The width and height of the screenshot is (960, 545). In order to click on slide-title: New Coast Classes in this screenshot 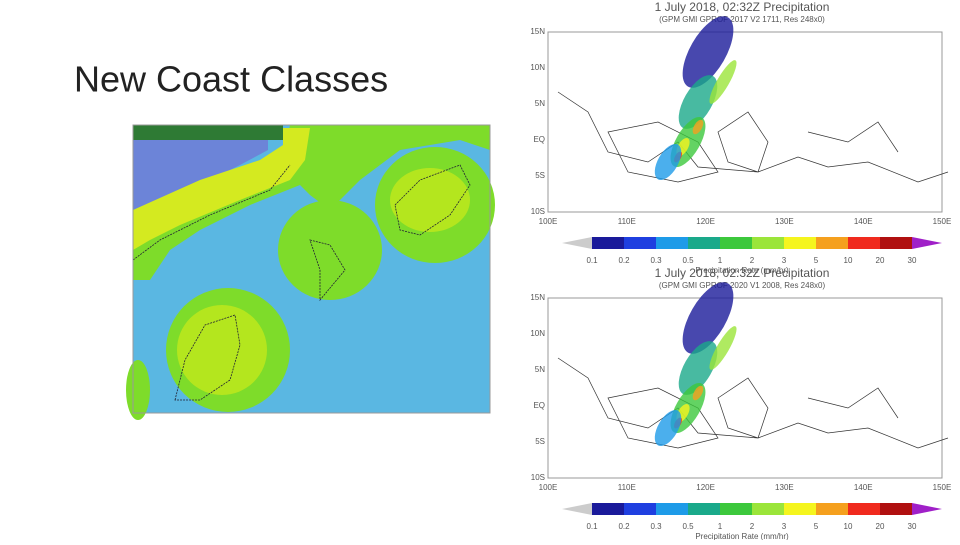, I will do `click(231, 79)`.